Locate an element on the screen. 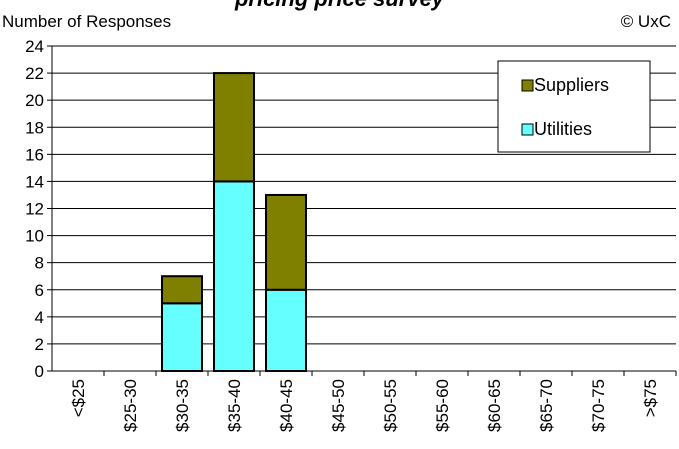  x-tick-label: $30-35 is located at coordinates (182, 405).